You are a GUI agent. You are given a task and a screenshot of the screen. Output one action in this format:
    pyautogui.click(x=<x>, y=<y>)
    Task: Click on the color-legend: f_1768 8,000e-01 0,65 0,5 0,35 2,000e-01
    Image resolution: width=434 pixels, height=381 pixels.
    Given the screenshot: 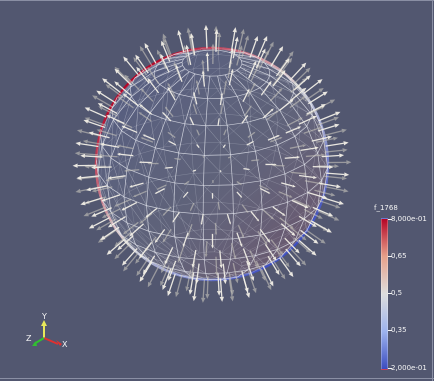 What is the action you would take?
    pyautogui.click(x=397, y=289)
    